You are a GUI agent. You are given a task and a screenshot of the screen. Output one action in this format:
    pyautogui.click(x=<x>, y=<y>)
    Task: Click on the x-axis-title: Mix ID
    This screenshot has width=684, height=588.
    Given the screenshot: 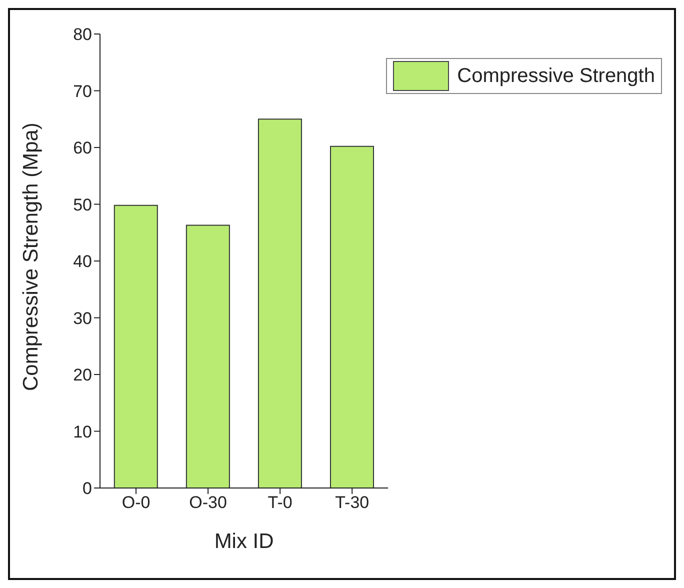 What is the action you would take?
    pyautogui.click(x=244, y=541)
    